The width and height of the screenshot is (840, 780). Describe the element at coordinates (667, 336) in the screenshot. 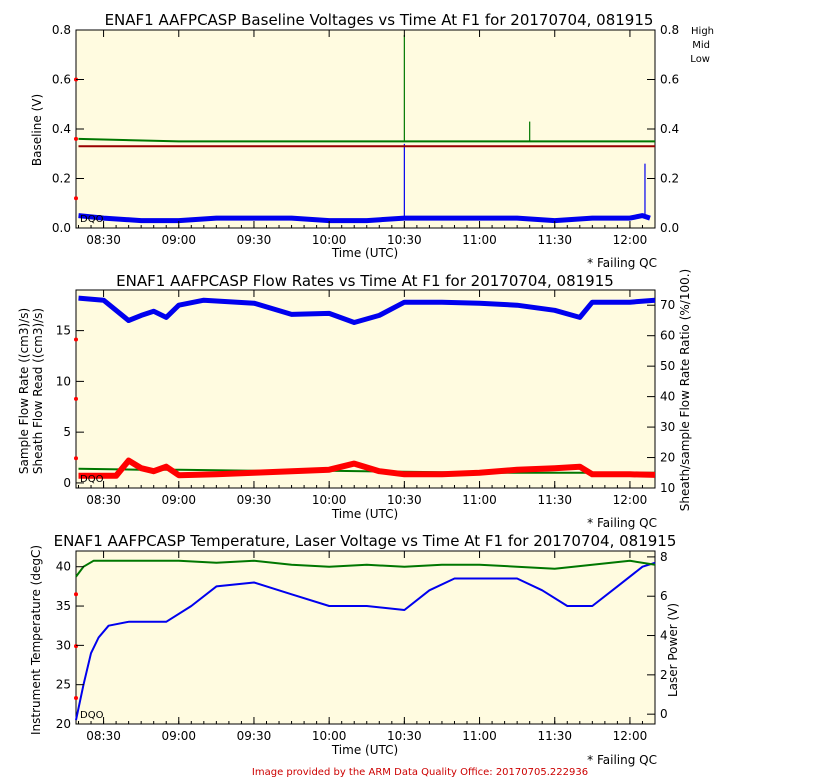

I see `y-tick-label-right: 60` at that location.